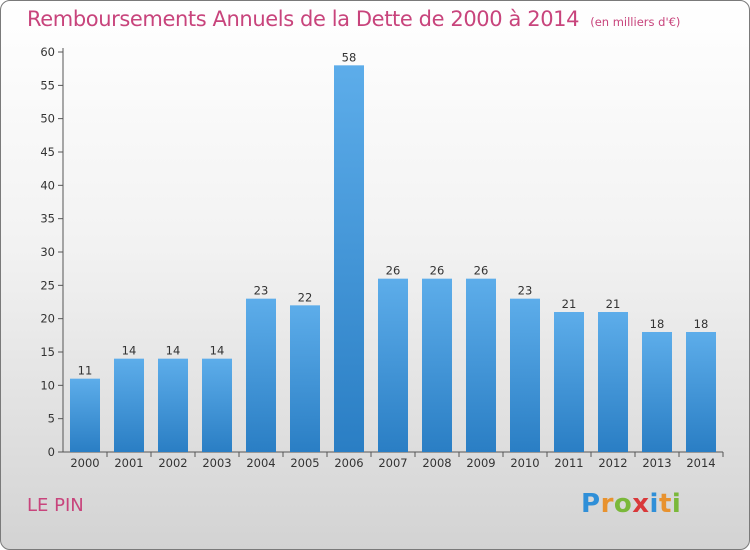 This screenshot has width=750, height=550. What do you see at coordinates (85, 371) in the screenshot?
I see `data-label-2000: 11` at bounding box center [85, 371].